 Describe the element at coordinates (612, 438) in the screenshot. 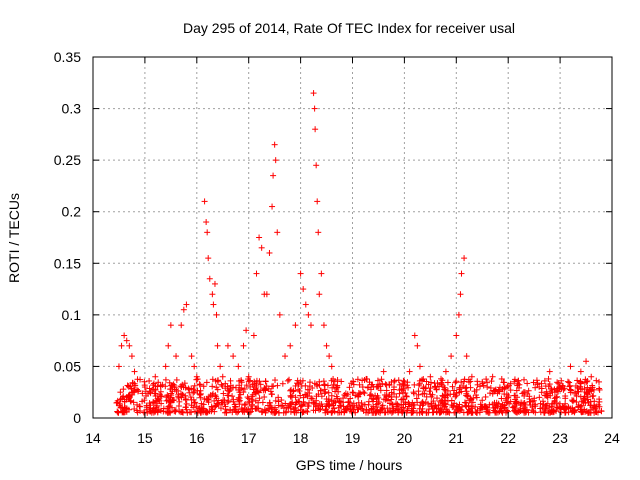

I see `x-tick-label: 24` at that location.